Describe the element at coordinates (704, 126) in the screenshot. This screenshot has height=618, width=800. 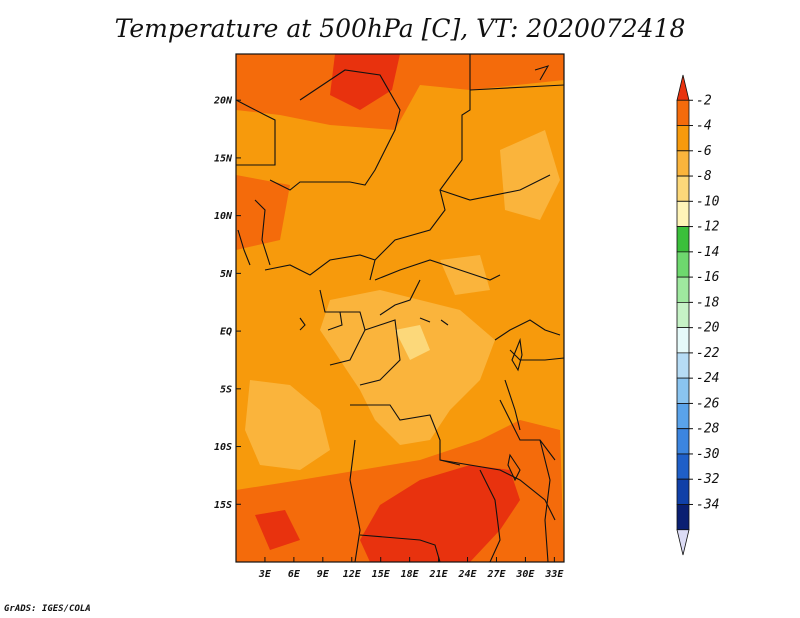
I see `colorbar-label: -4` at that location.